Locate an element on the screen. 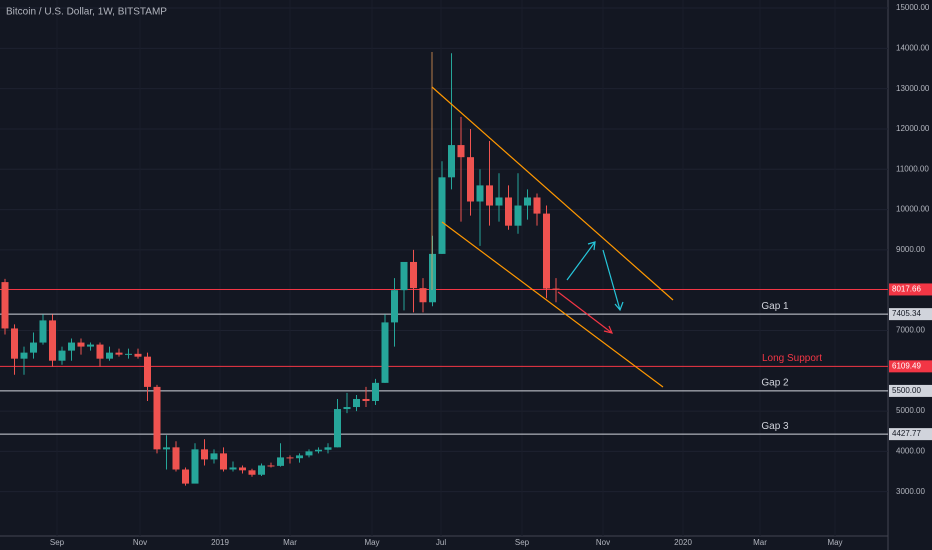 This screenshot has width=932, height=550. level-name: Gap 2 is located at coordinates (775, 383).